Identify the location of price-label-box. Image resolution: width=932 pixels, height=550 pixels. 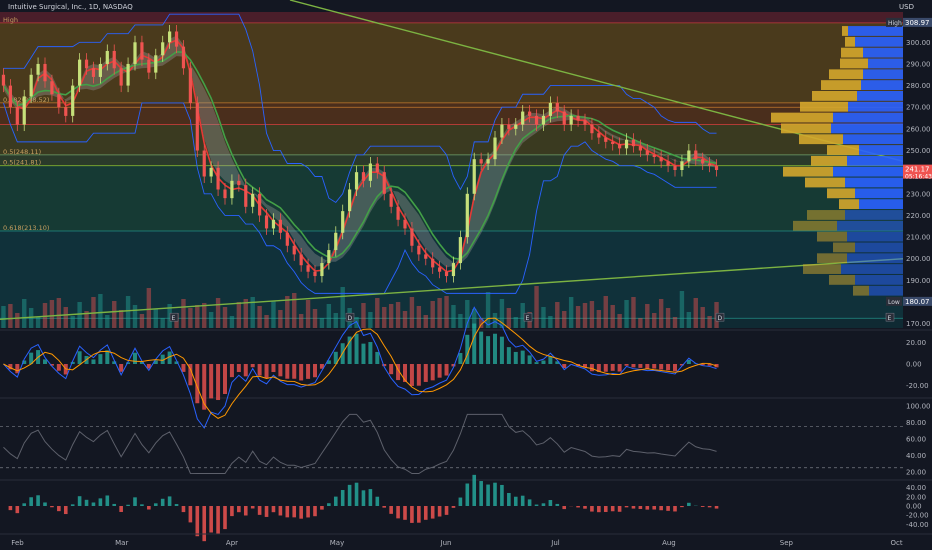
(917, 171).